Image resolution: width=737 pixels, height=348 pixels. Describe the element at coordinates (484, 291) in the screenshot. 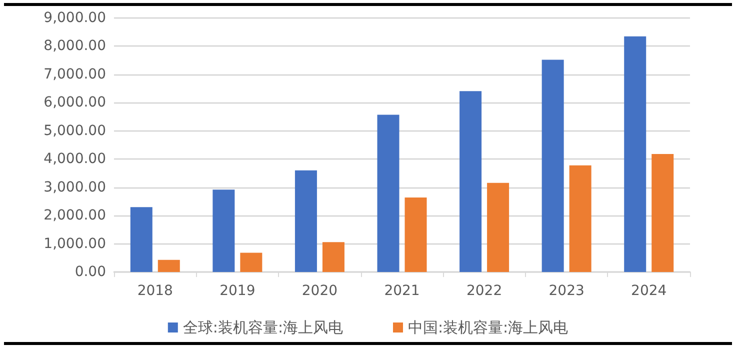

I see `x-tick-label: 2022` at that location.